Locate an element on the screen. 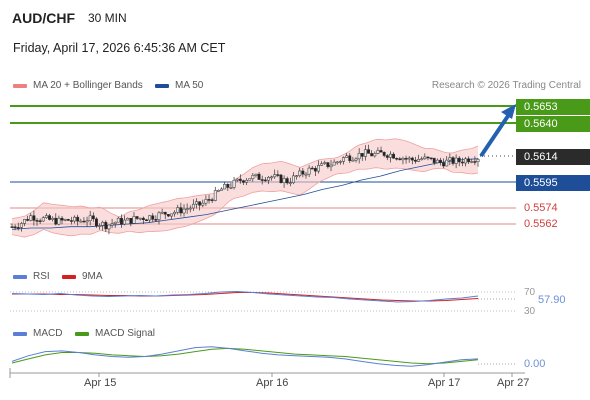  datetime-label: Friday, April 17, 2026 6:45:36 AM CET is located at coordinates (119, 48).